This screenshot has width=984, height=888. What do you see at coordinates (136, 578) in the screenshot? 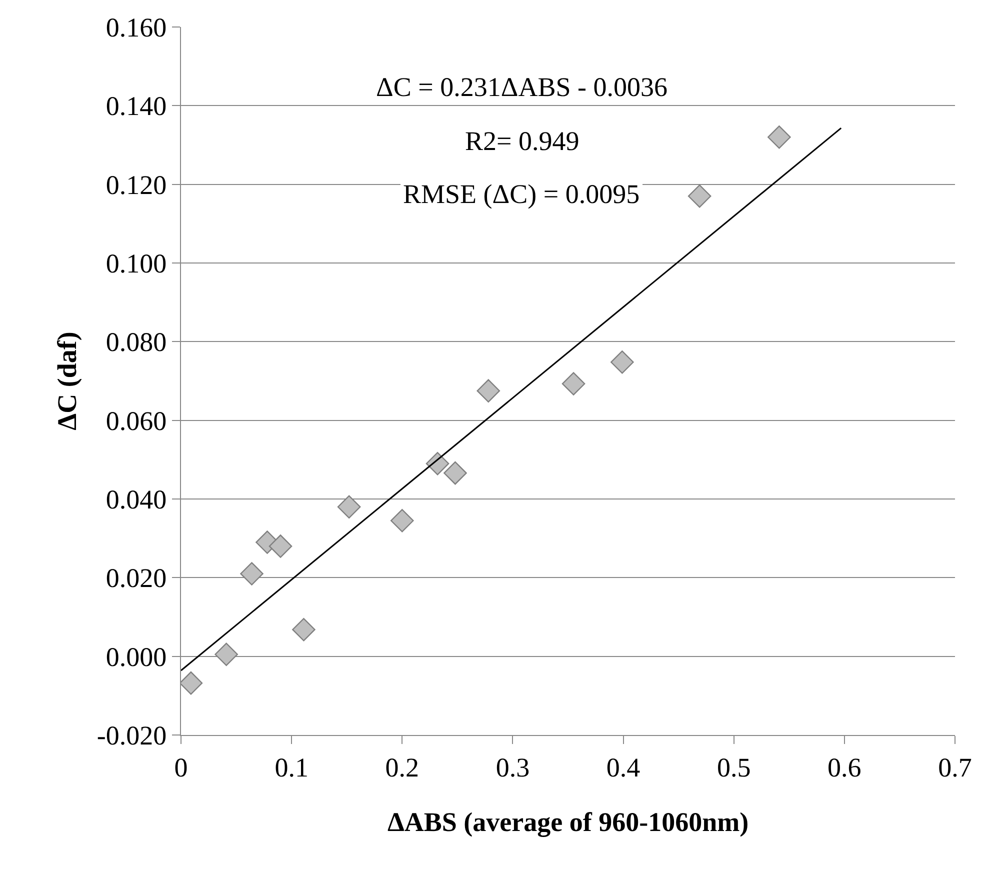
I see `y-tick-label: 0.020` at bounding box center [136, 578].